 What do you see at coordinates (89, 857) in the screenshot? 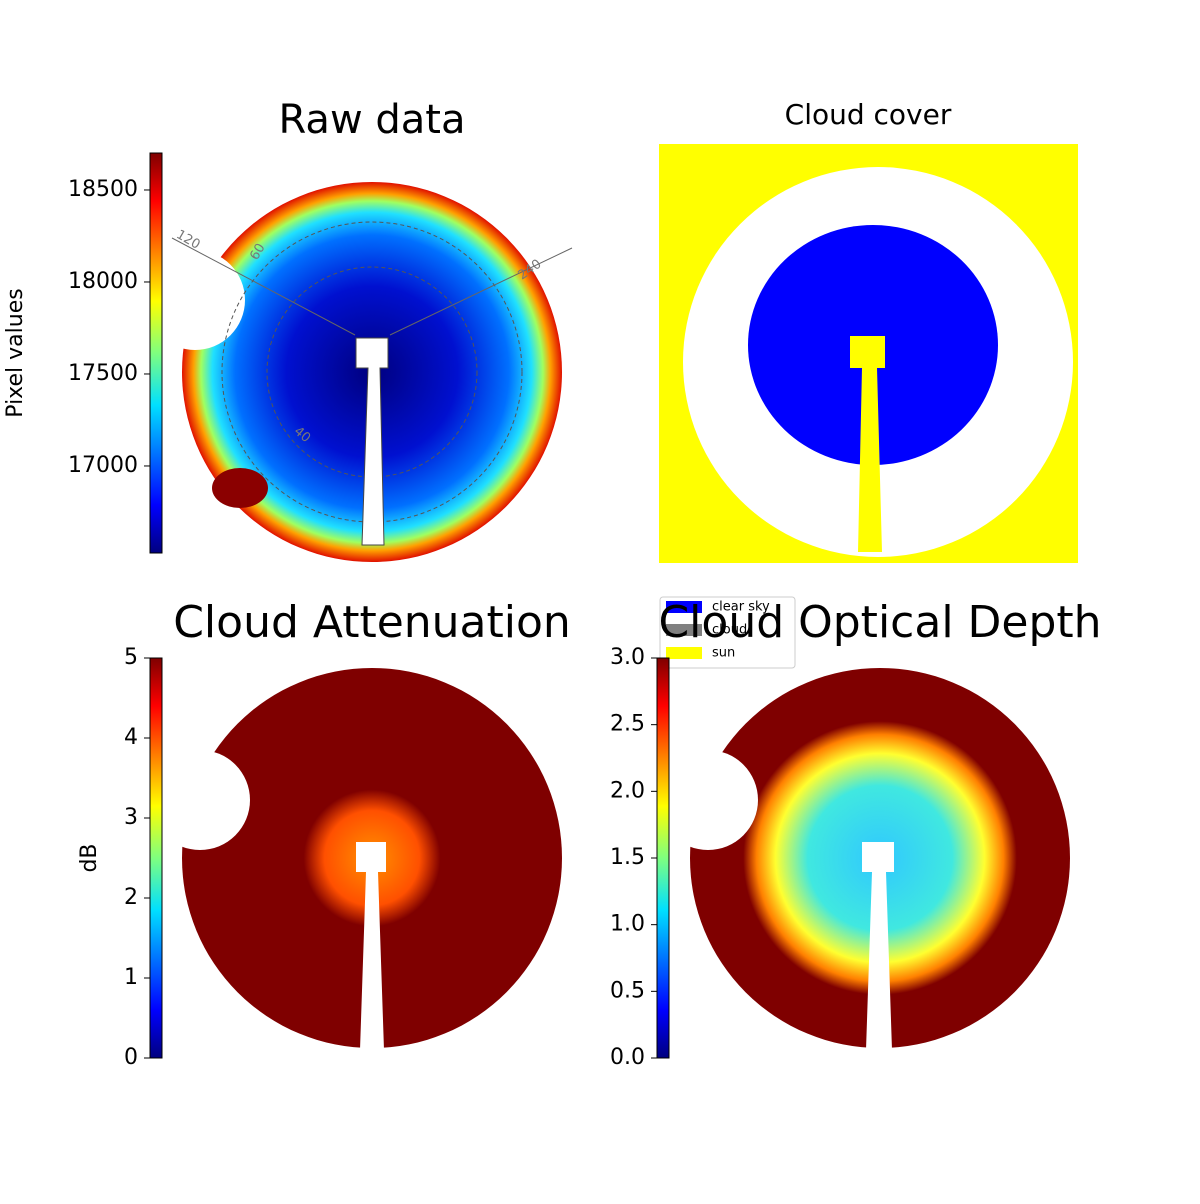
I see `colorbar-label: dB` at bounding box center [89, 857].